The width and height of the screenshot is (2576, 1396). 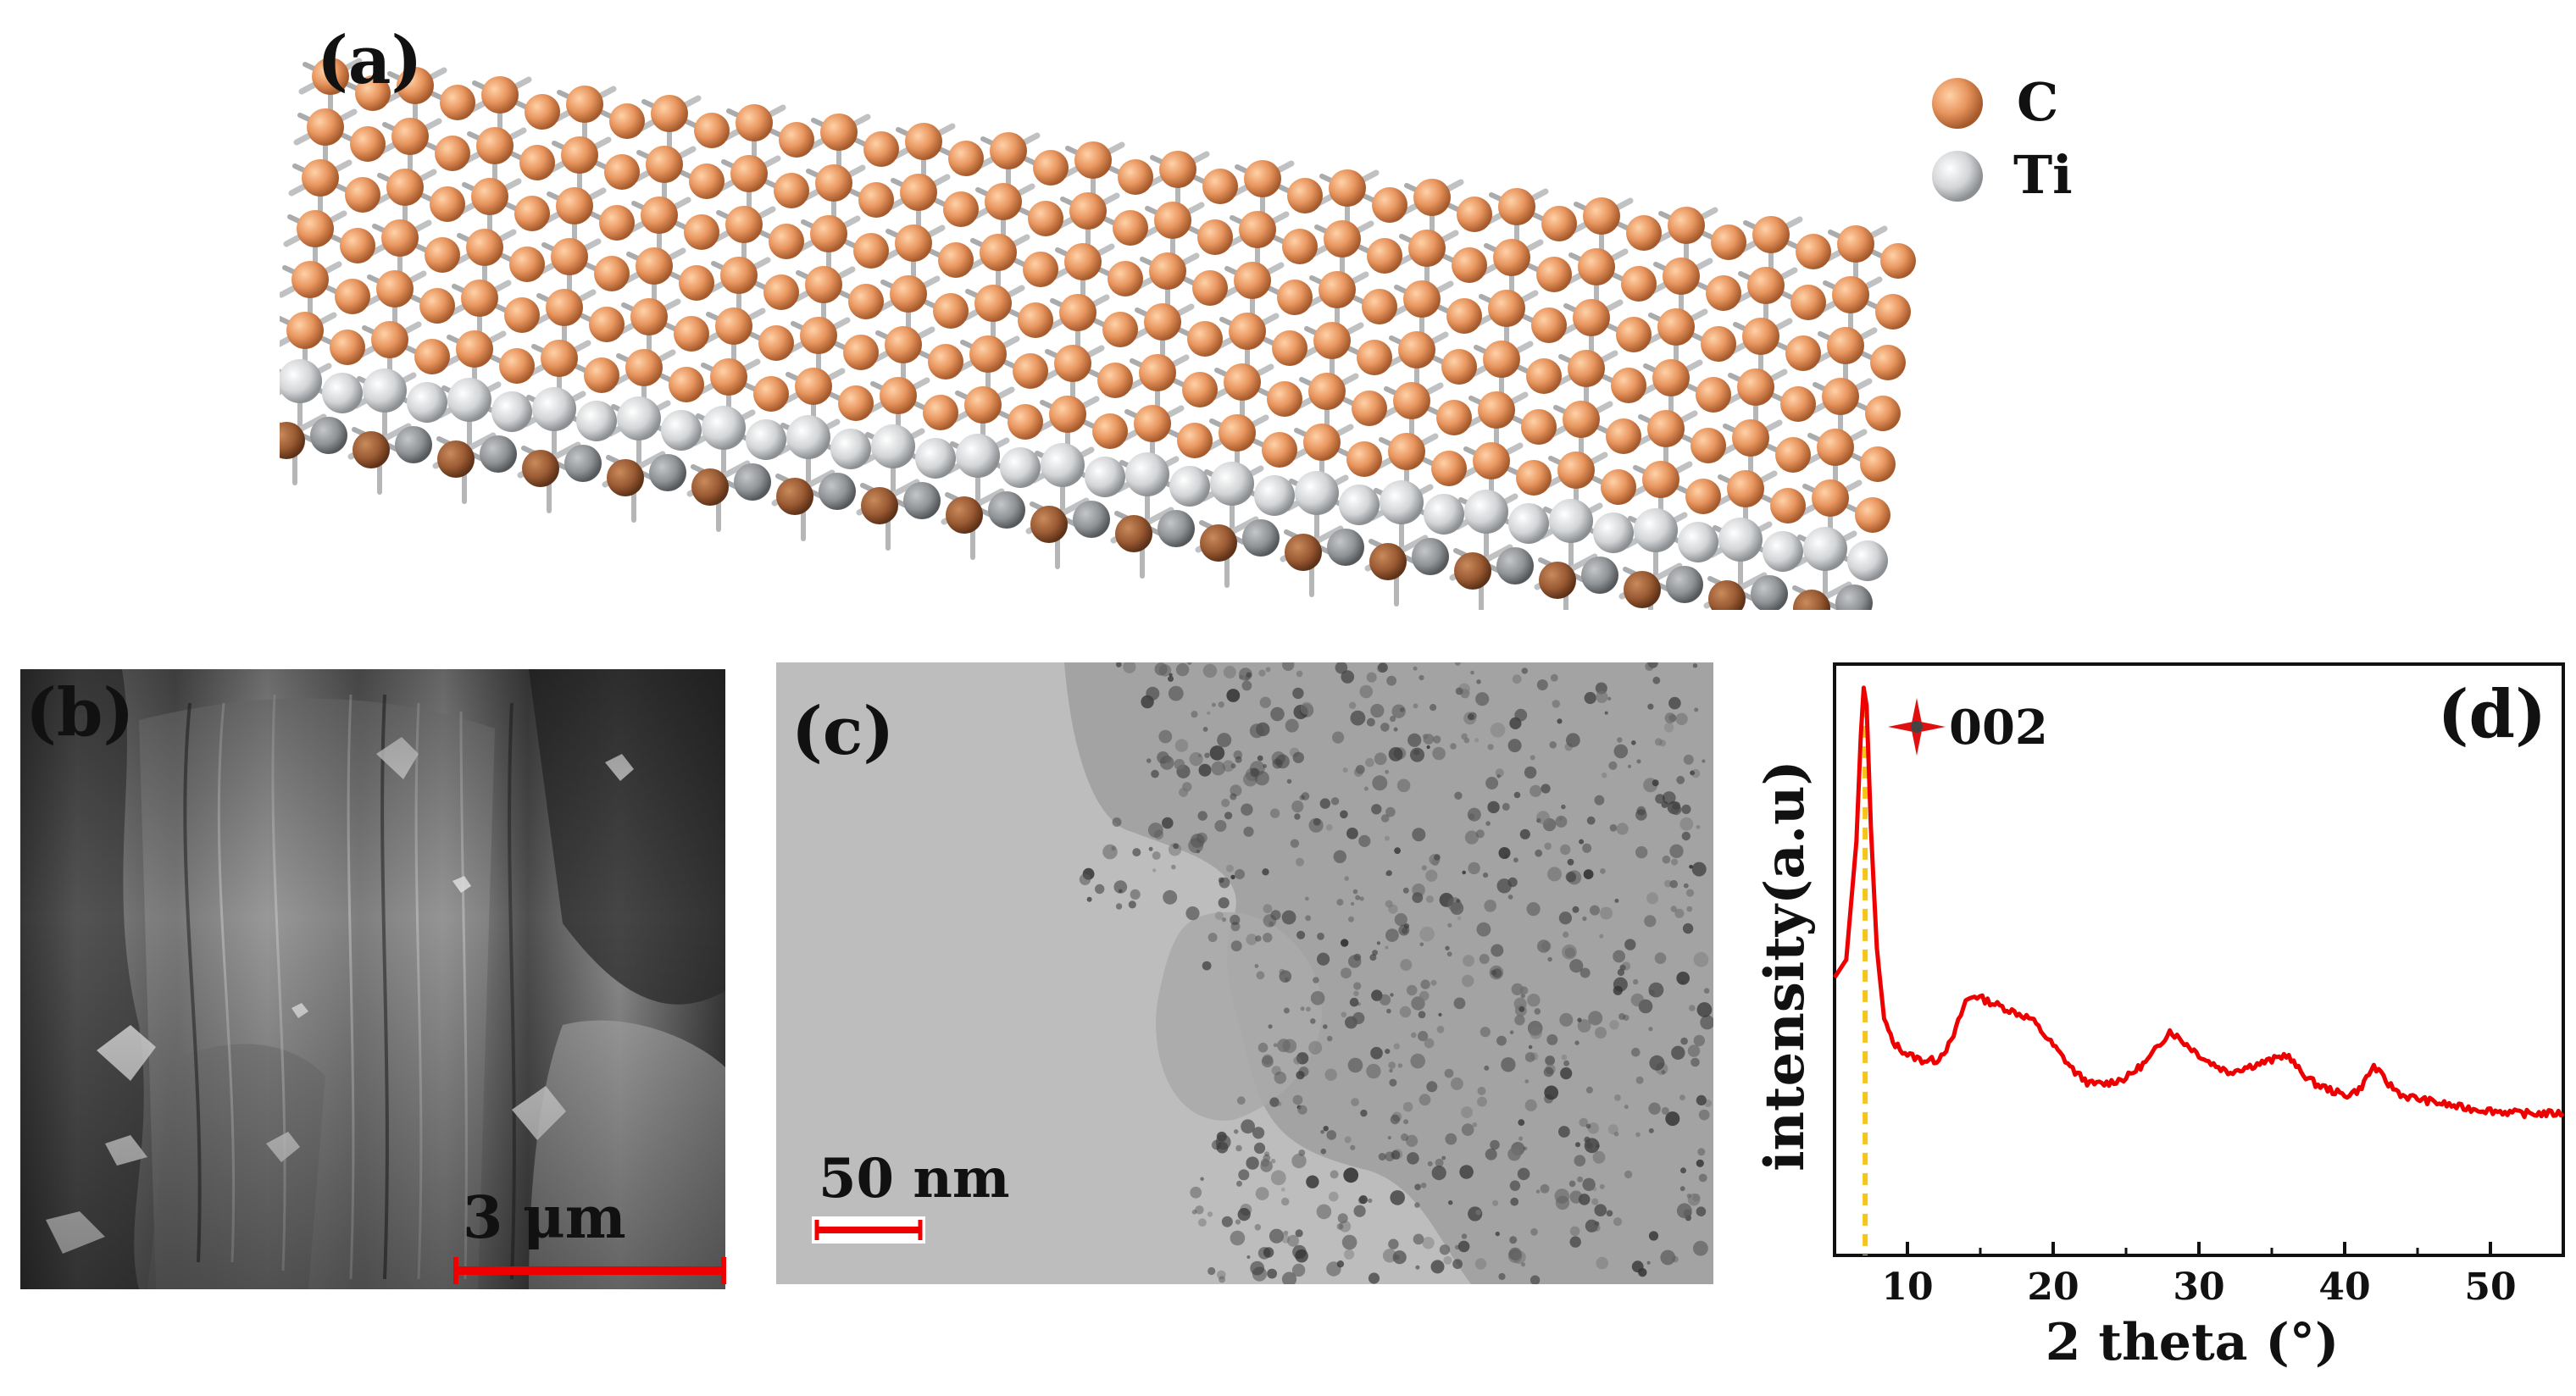 I want to click on x-axis-label: 2 theta (°), so click(x=2192, y=1342).